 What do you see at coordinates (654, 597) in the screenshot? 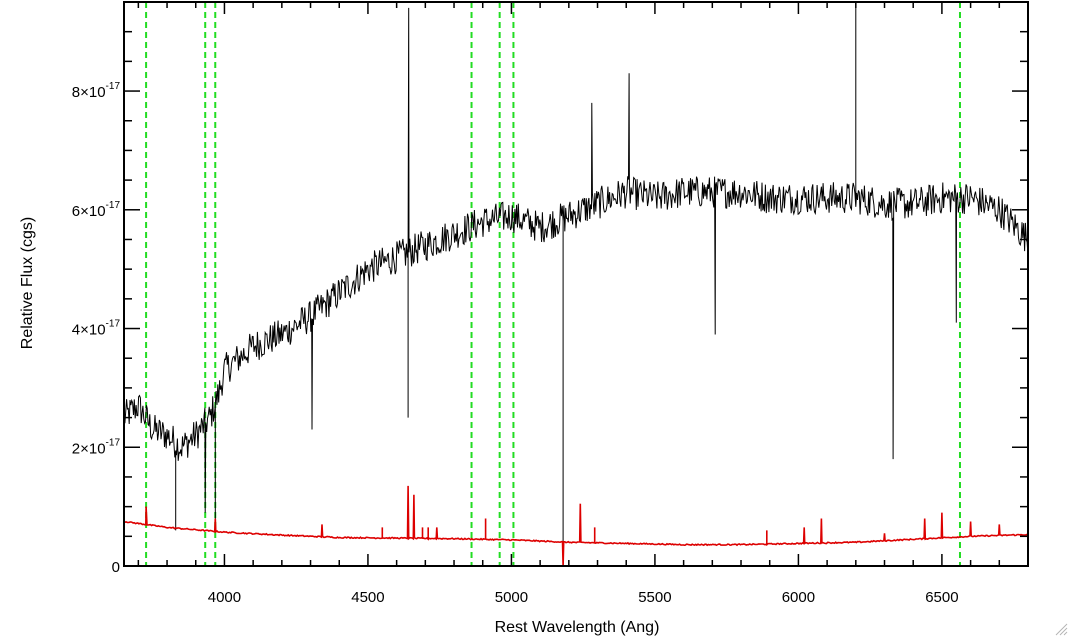
I see `x-tick-label: 5500` at bounding box center [654, 597].